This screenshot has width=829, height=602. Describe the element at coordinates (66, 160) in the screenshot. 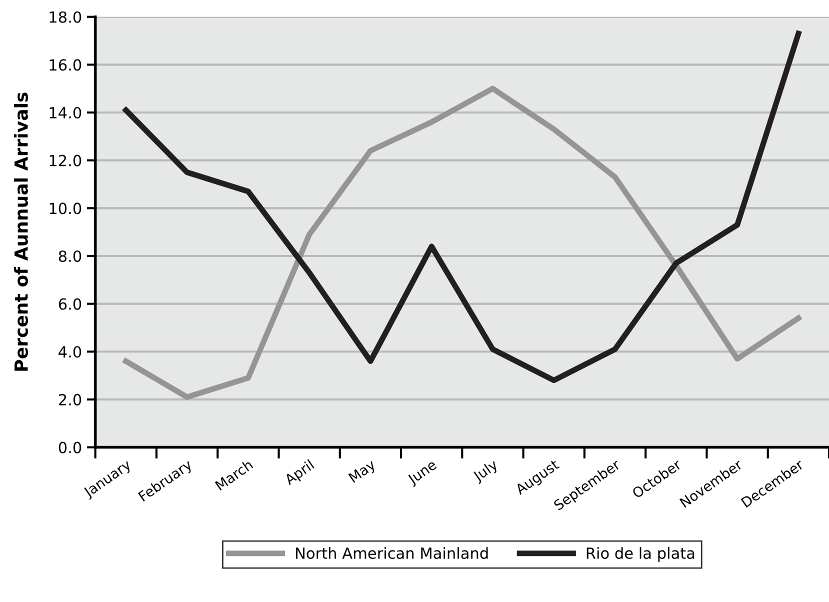

I see `y-tick-label: 12.0` at that location.